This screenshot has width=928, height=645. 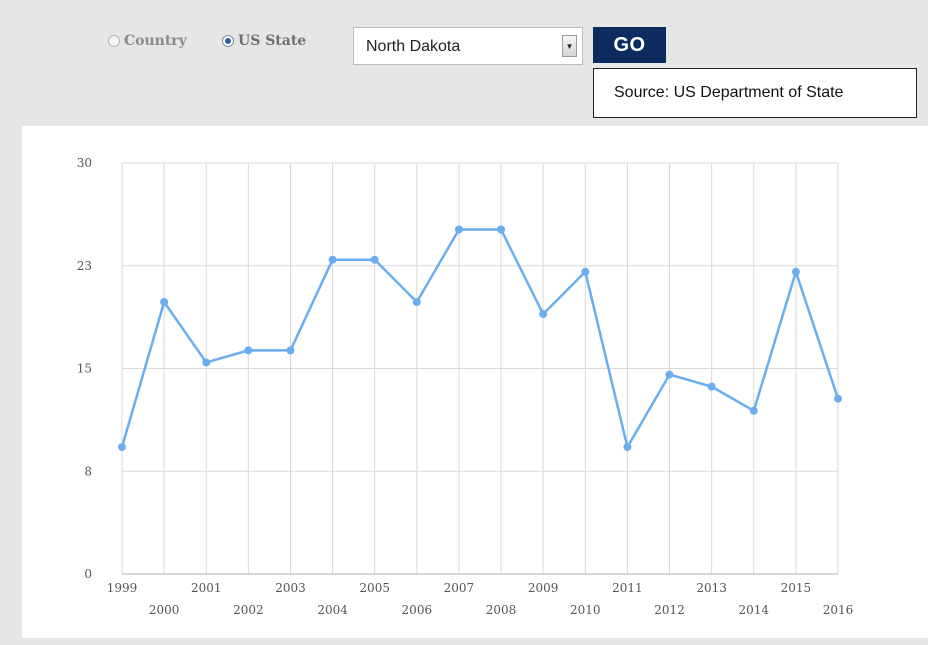 I want to click on x-tick-label: 2013, so click(x=711, y=588).